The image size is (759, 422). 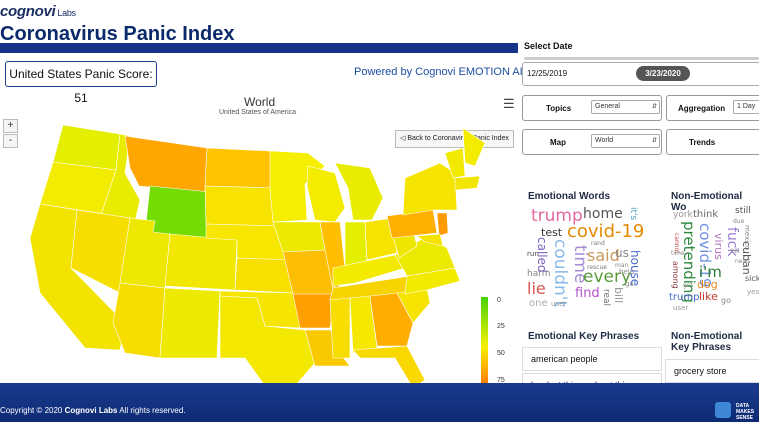 What do you see at coordinates (501, 353) in the screenshot?
I see `legend-tick: 50` at bounding box center [501, 353].